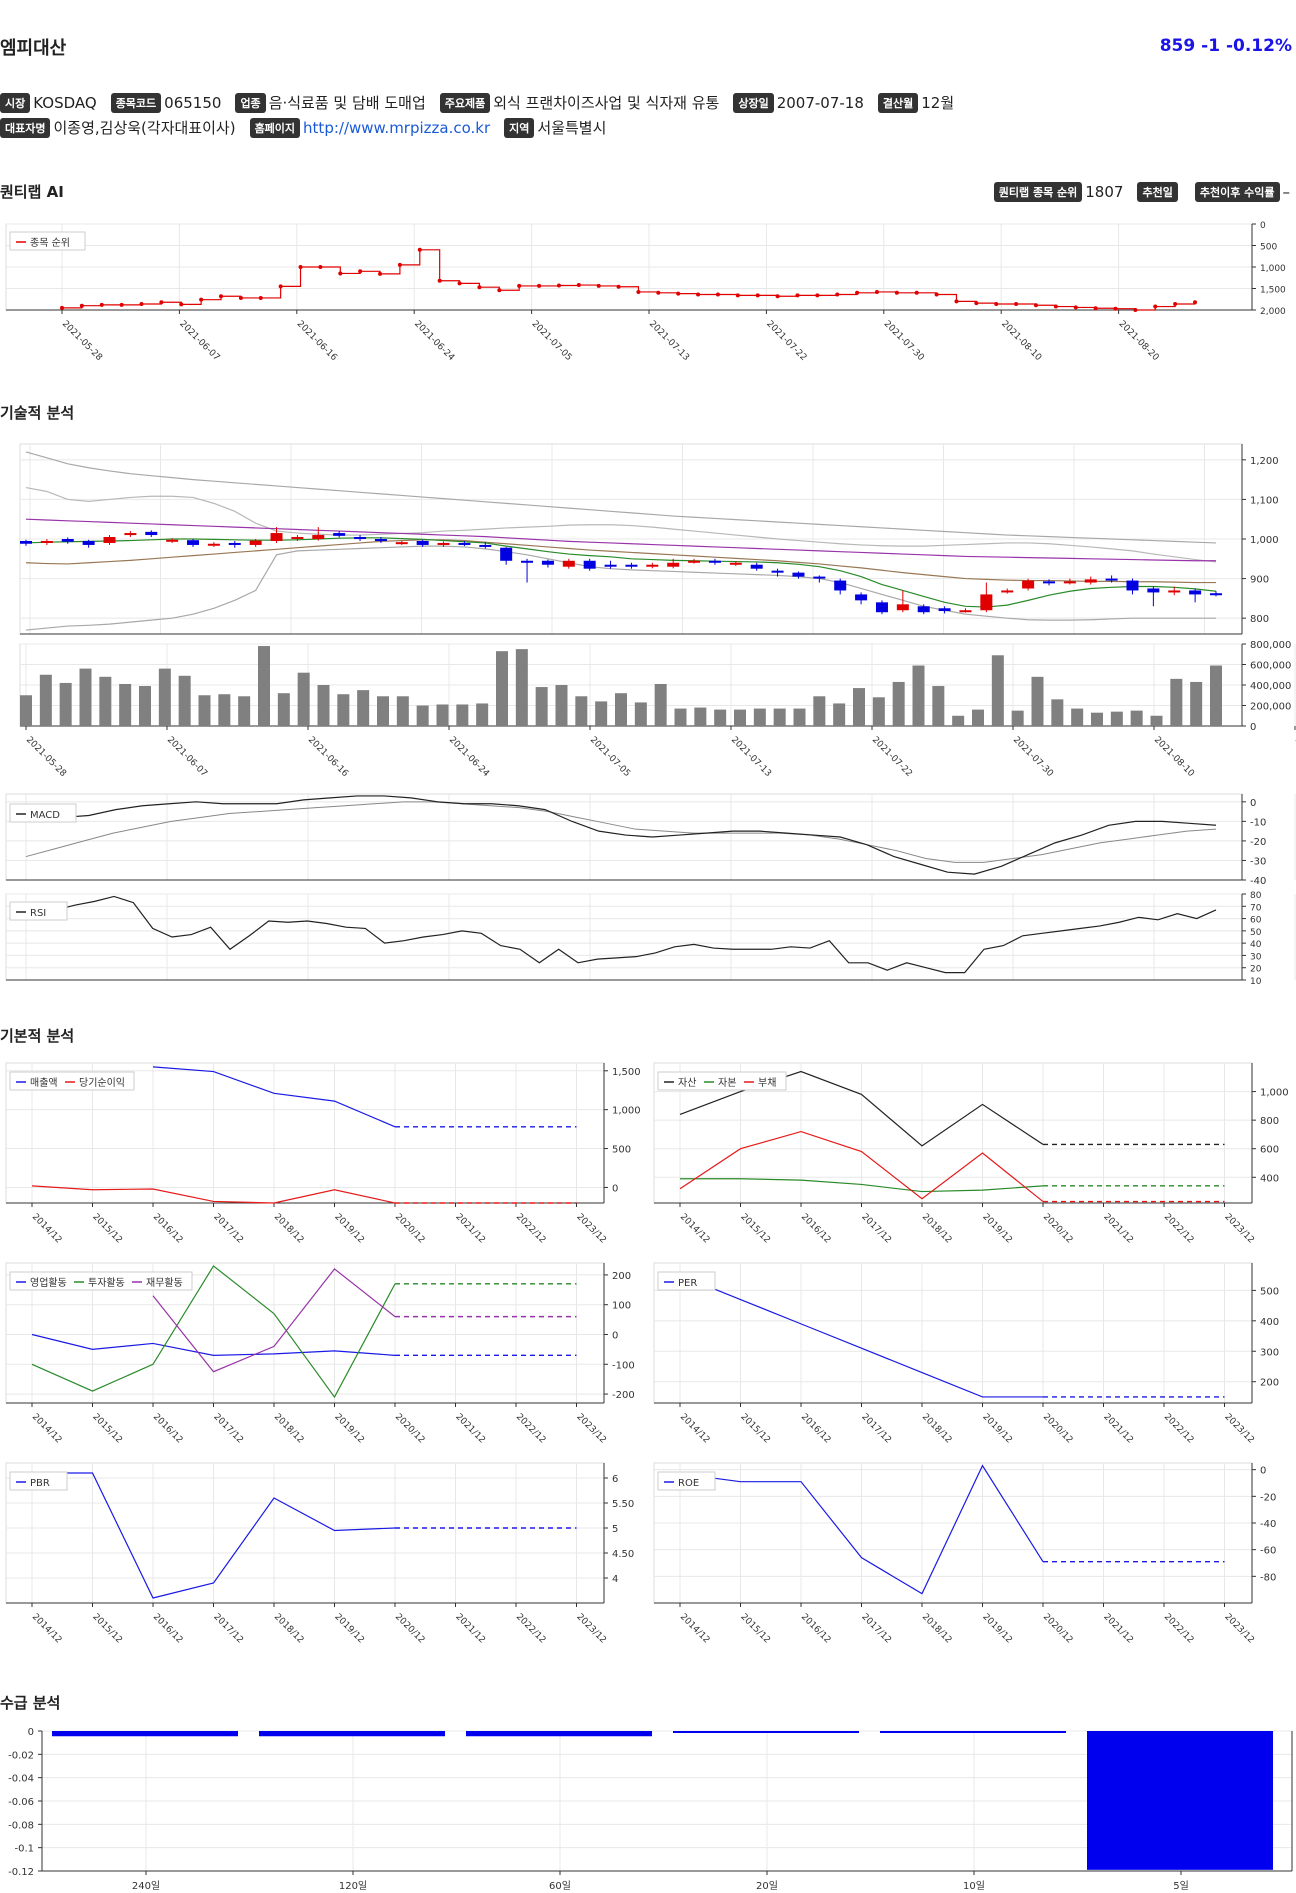 This screenshot has width=1296, height=1893. What do you see at coordinates (636, 934) in the screenshot?
I see `rsi-line` at bounding box center [636, 934].